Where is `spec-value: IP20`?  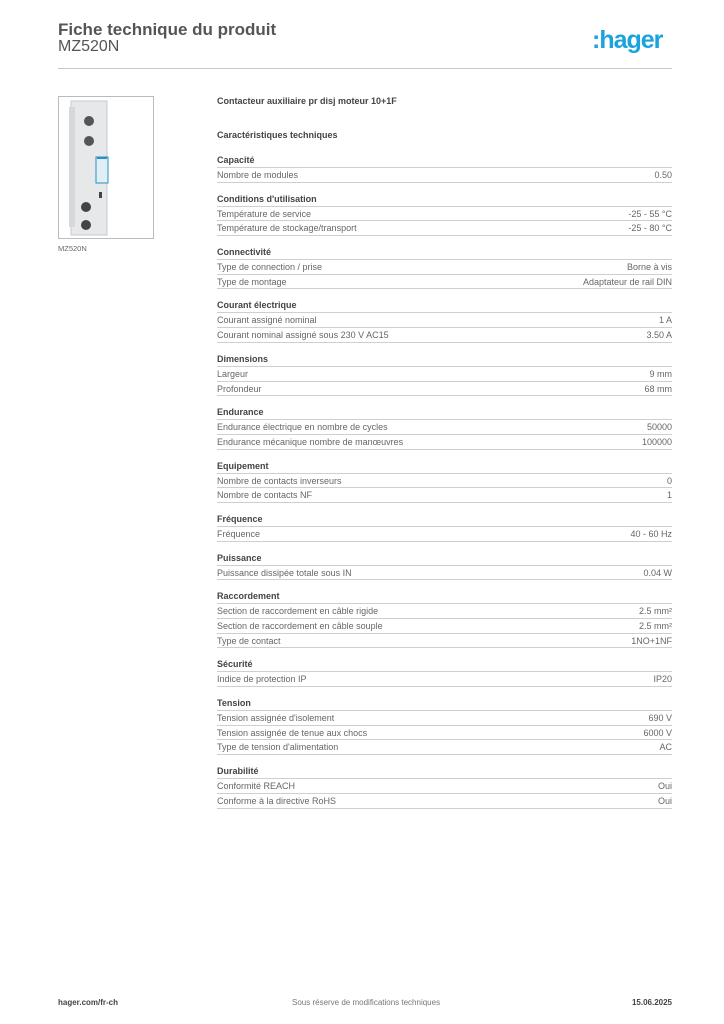 spec-value: IP20 is located at coordinates (662, 679).